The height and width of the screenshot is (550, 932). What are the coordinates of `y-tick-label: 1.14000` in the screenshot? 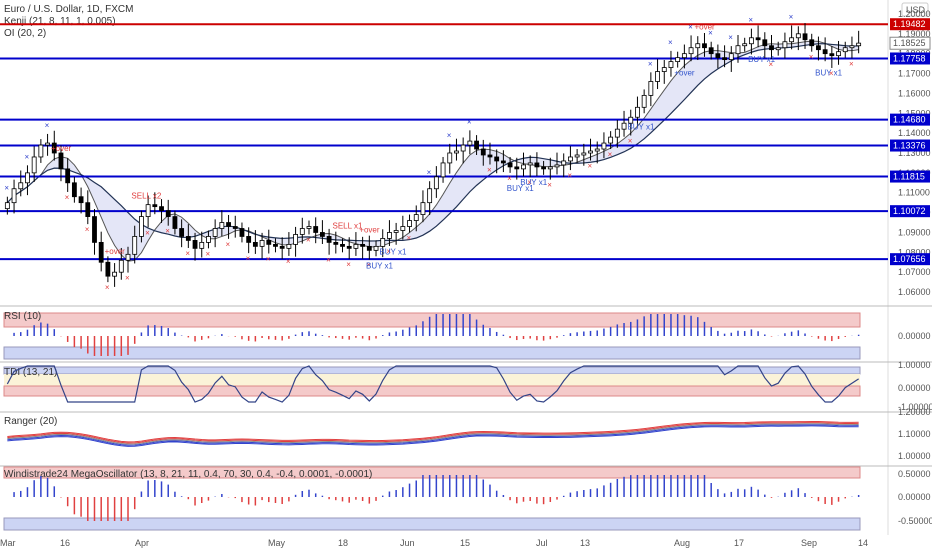 It's located at (914, 133).